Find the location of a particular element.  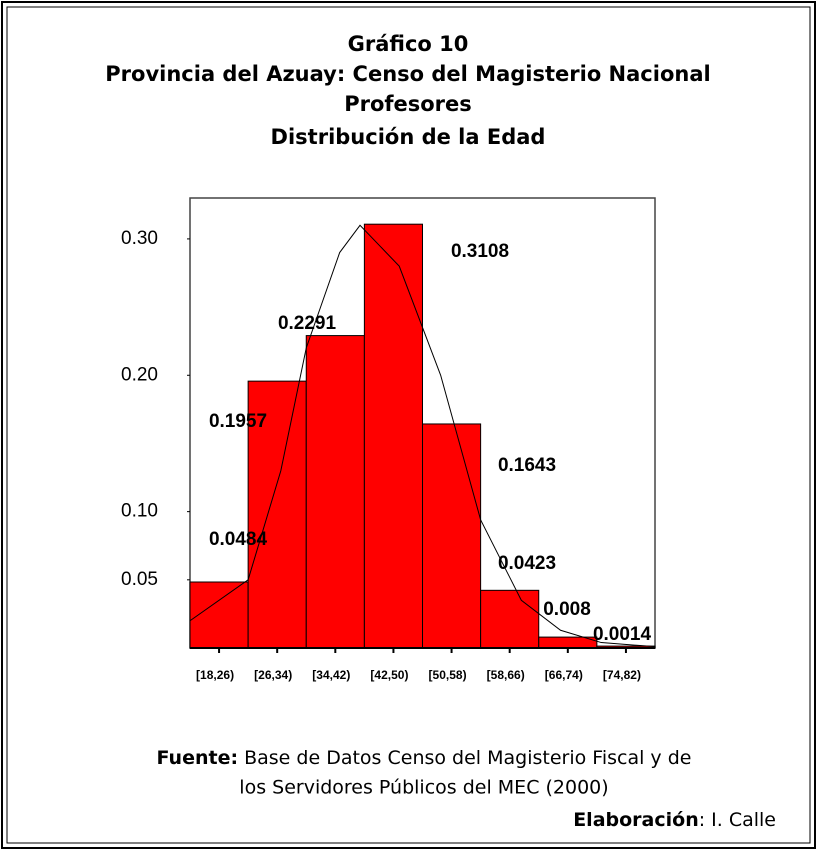

credit-label: Elaboración is located at coordinates (636, 820).